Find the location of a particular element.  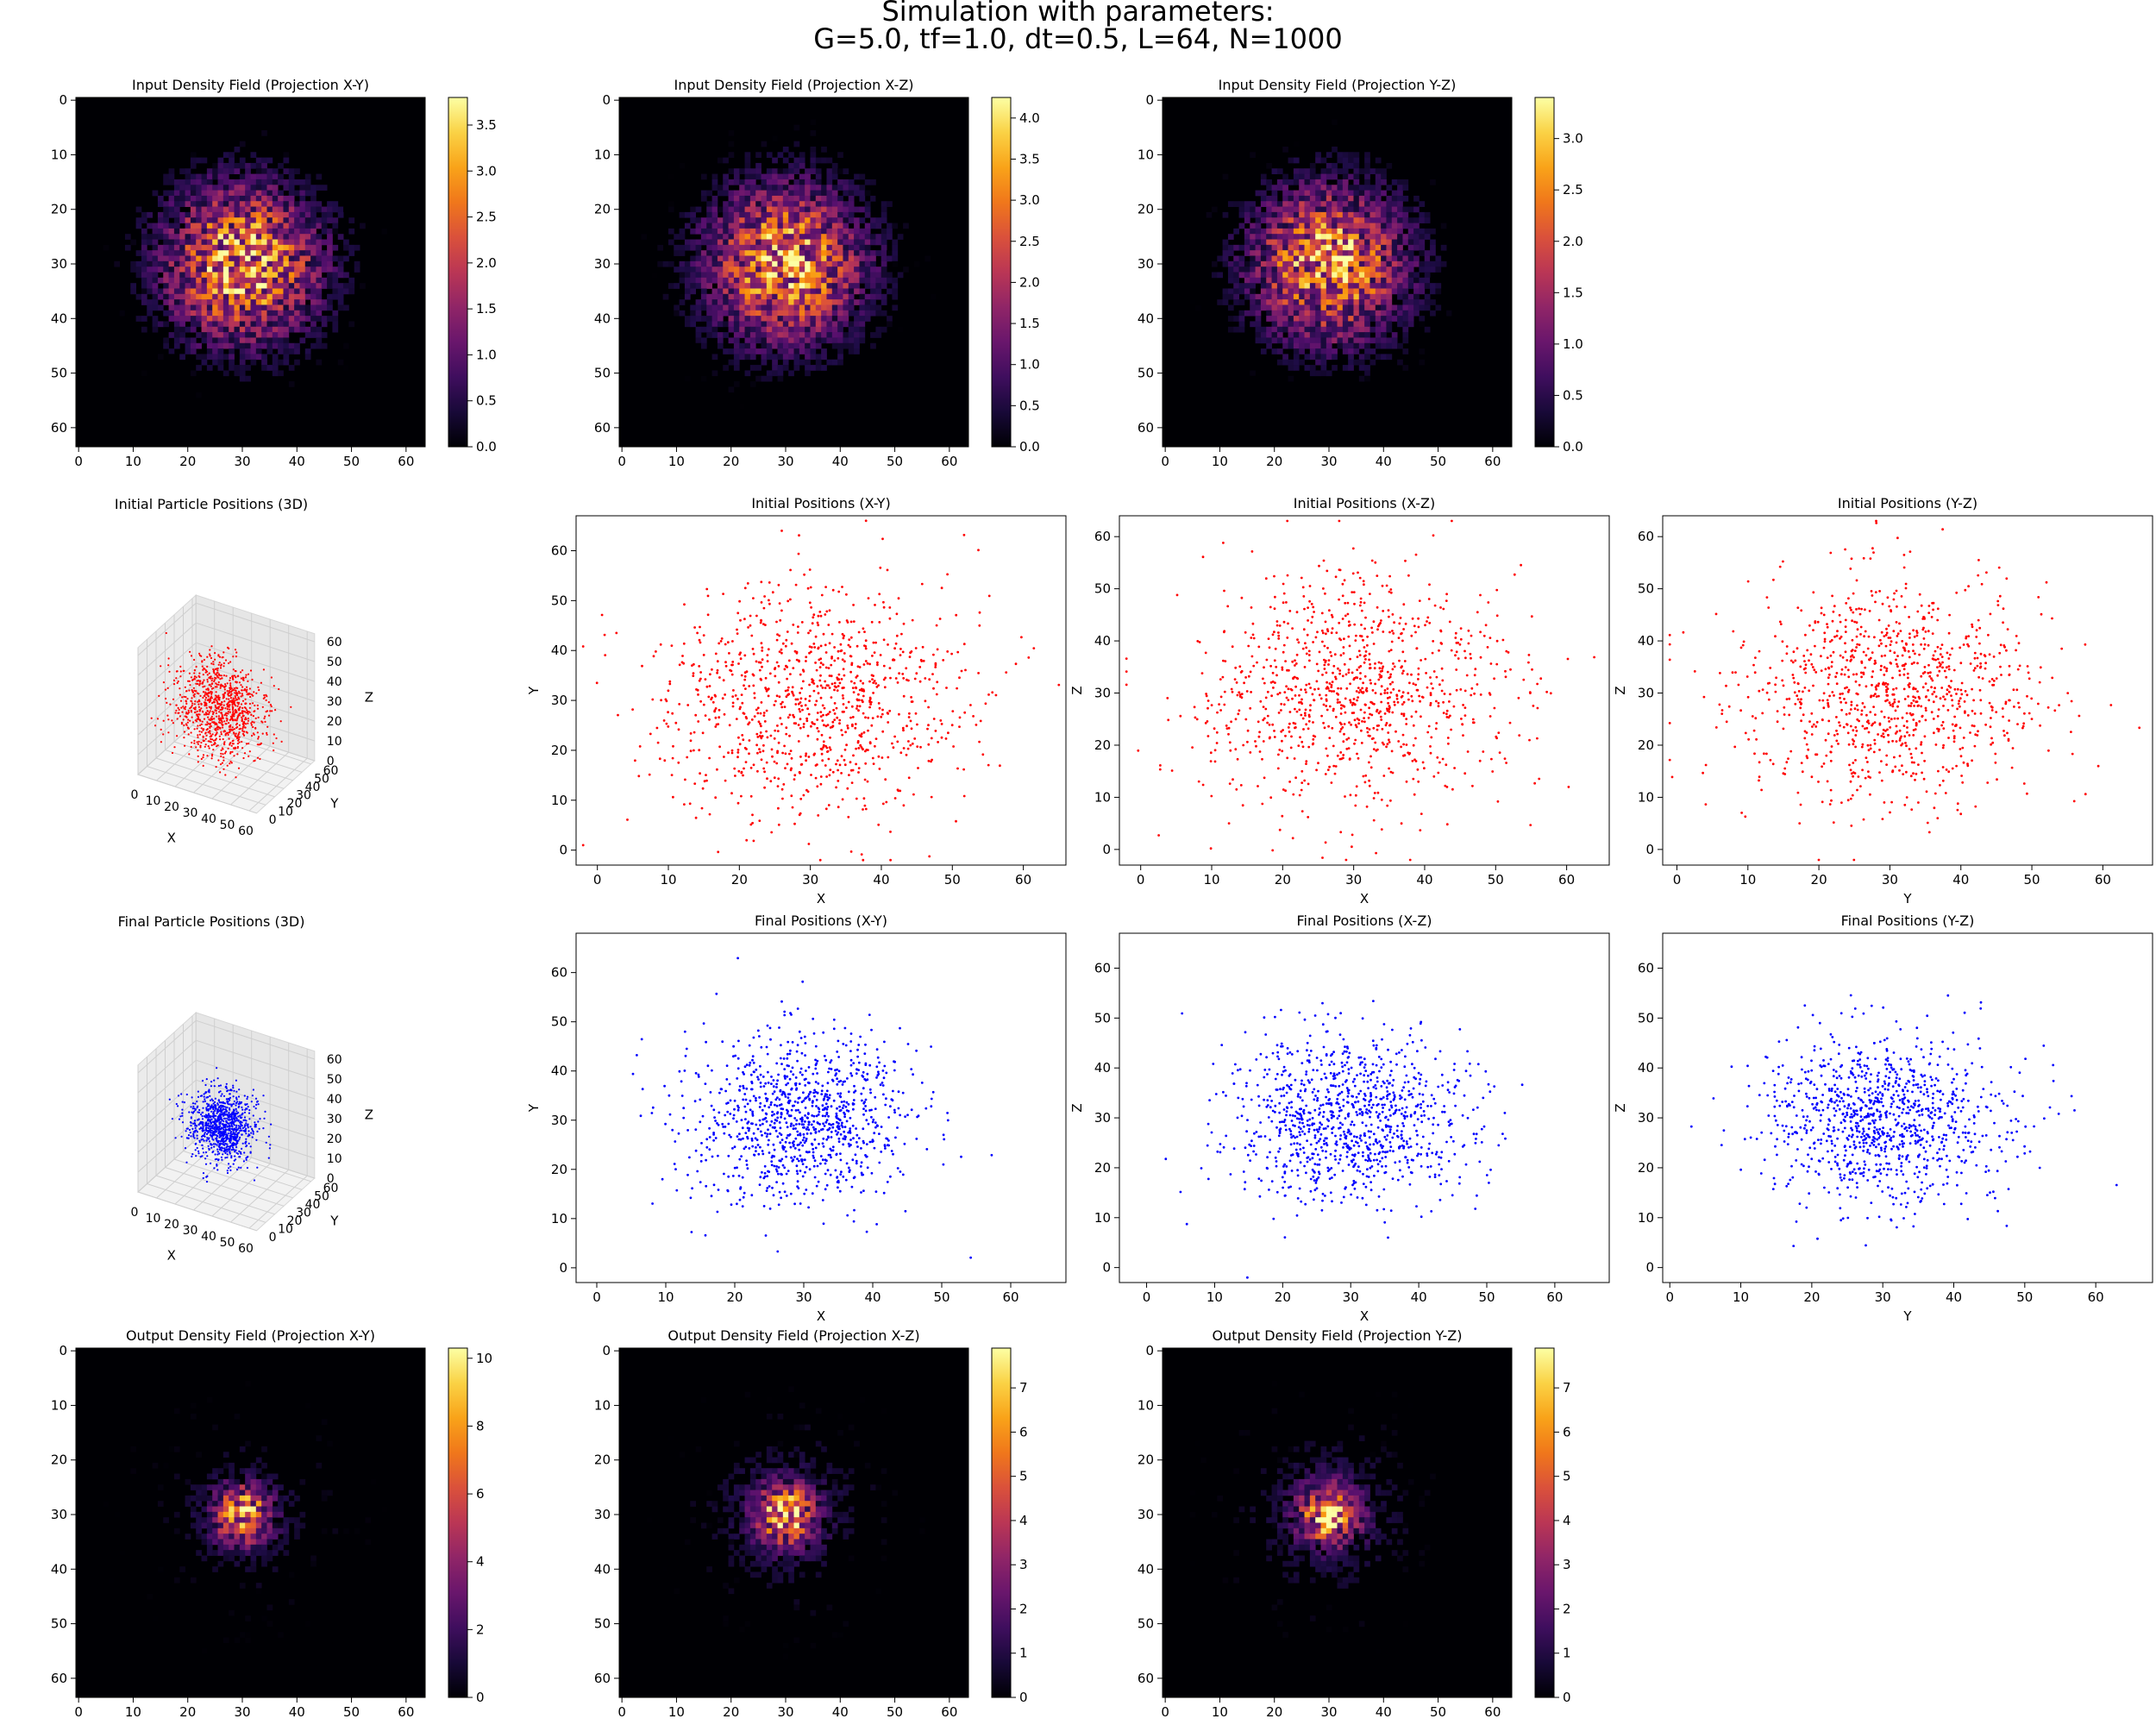

x-tick-label: 10 is located at coordinates (133, 462).